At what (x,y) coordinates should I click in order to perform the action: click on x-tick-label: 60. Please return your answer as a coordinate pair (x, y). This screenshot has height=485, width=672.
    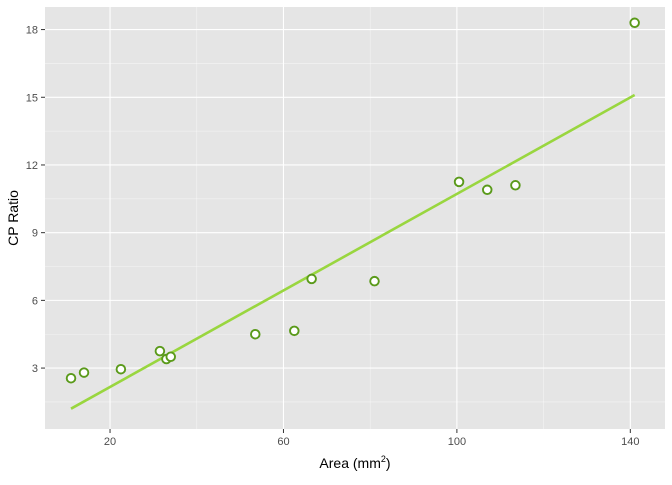
    Looking at the image, I should click on (283, 442).